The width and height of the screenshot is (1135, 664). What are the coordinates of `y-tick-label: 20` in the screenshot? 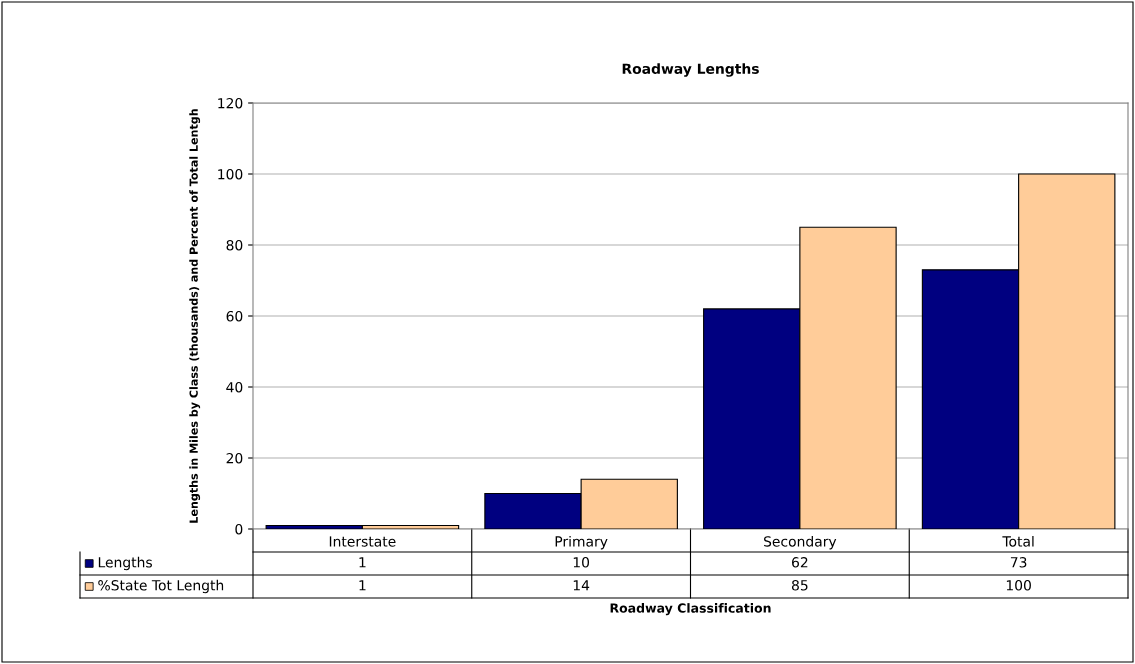 It's located at (234, 458).